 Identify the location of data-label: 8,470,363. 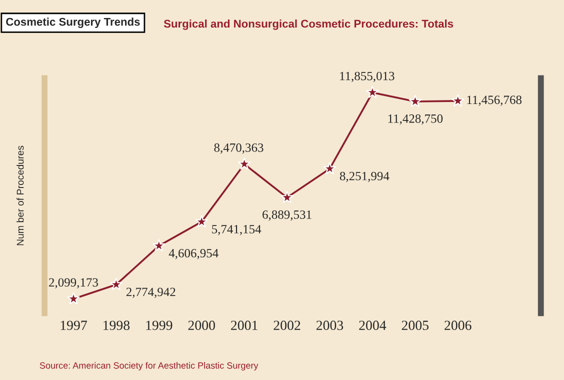
(239, 148).